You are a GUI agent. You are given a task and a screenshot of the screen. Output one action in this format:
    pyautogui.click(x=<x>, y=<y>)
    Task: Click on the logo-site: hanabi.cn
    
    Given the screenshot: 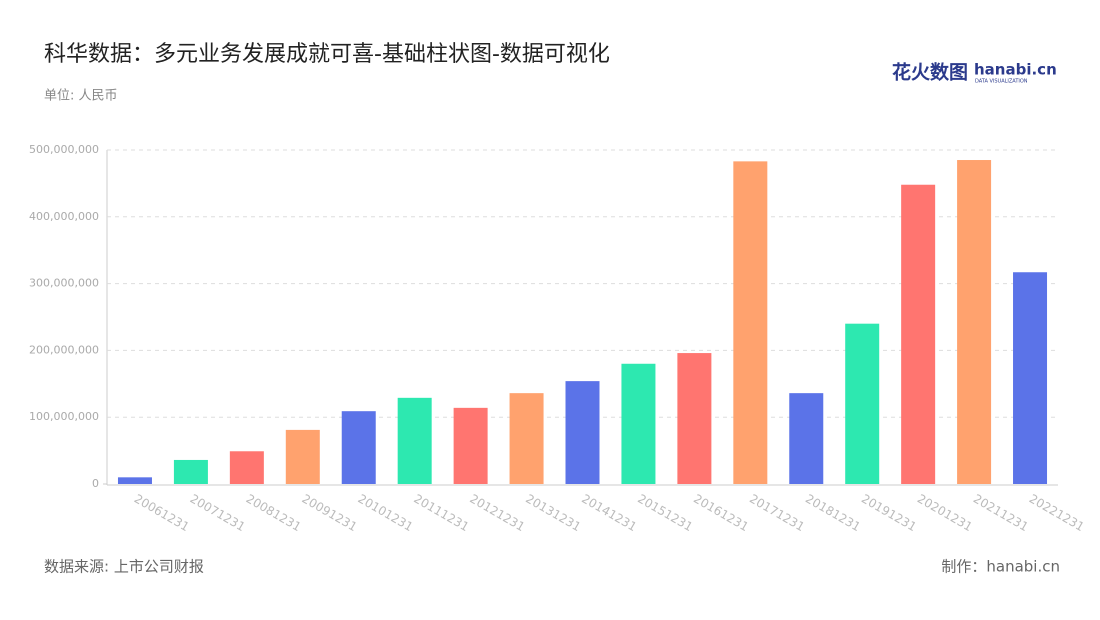 What is the action you would take?
    pyautogui.click(x=1015, y=70)
    